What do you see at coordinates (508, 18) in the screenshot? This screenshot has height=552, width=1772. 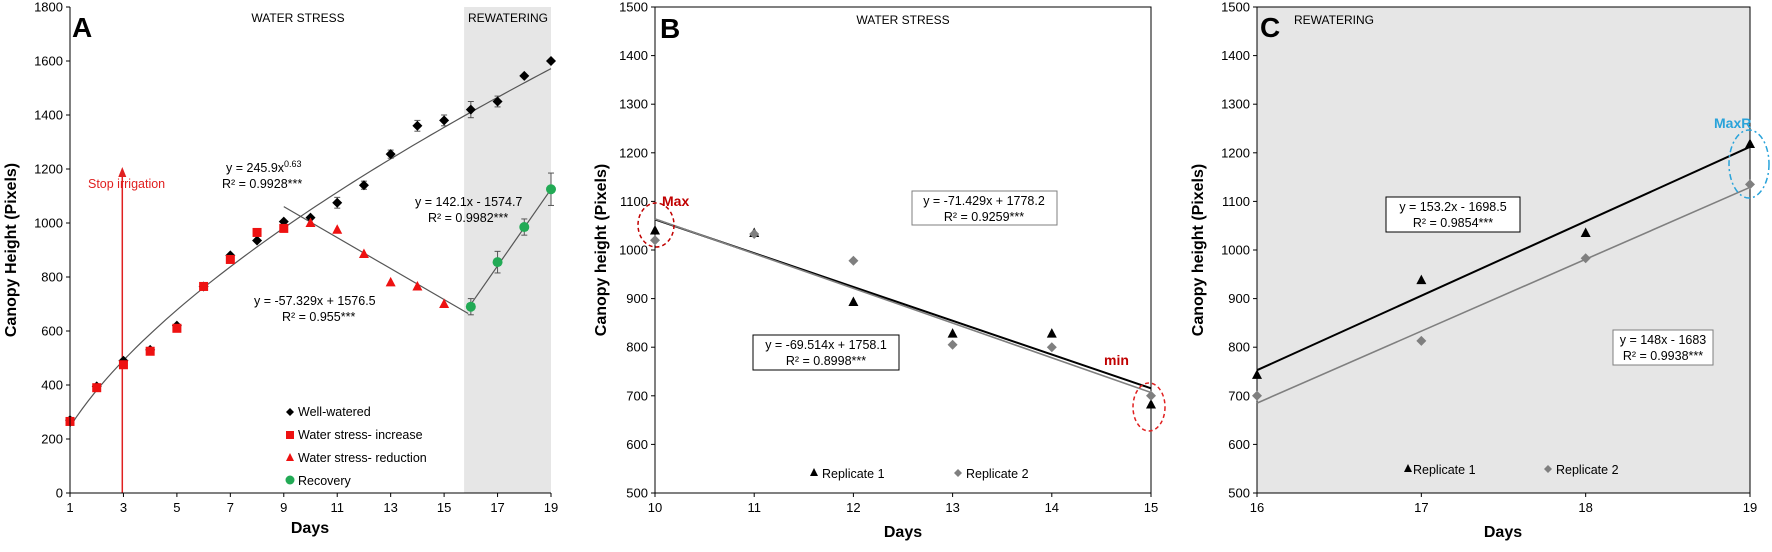 I see `band-label-rewatering-a: REWATERING` at bounding box center [508, 18].